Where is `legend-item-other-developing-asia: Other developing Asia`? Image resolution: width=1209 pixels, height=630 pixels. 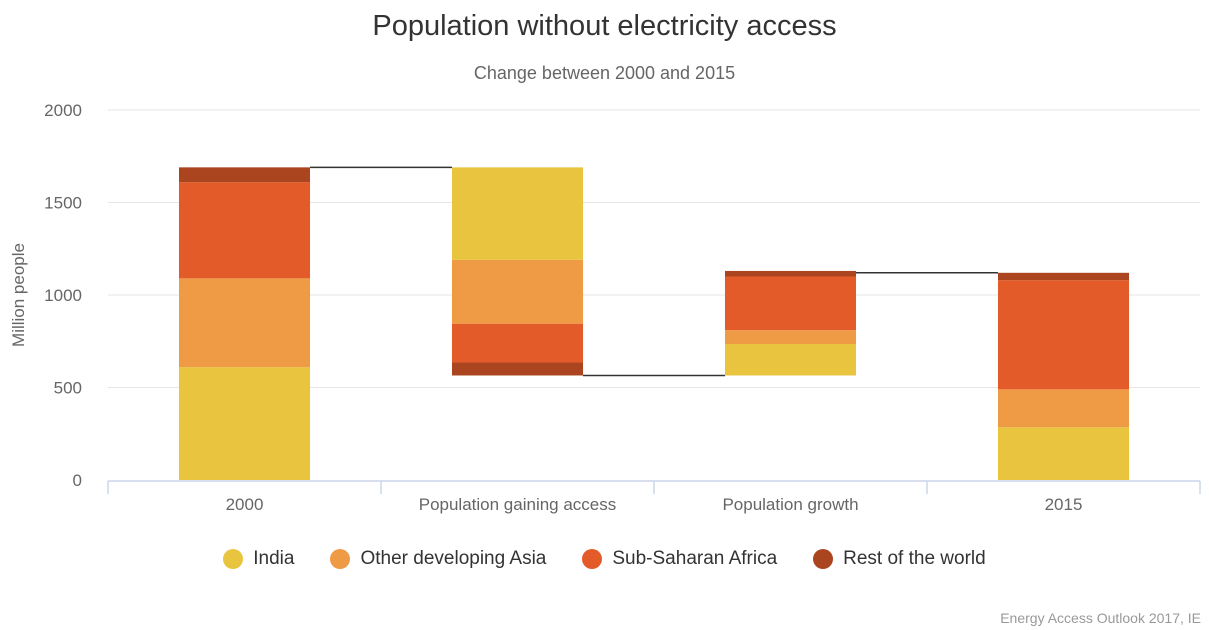
legend-item-other-developing-asia: Other developing Asia is located at coordinates (438, 559).